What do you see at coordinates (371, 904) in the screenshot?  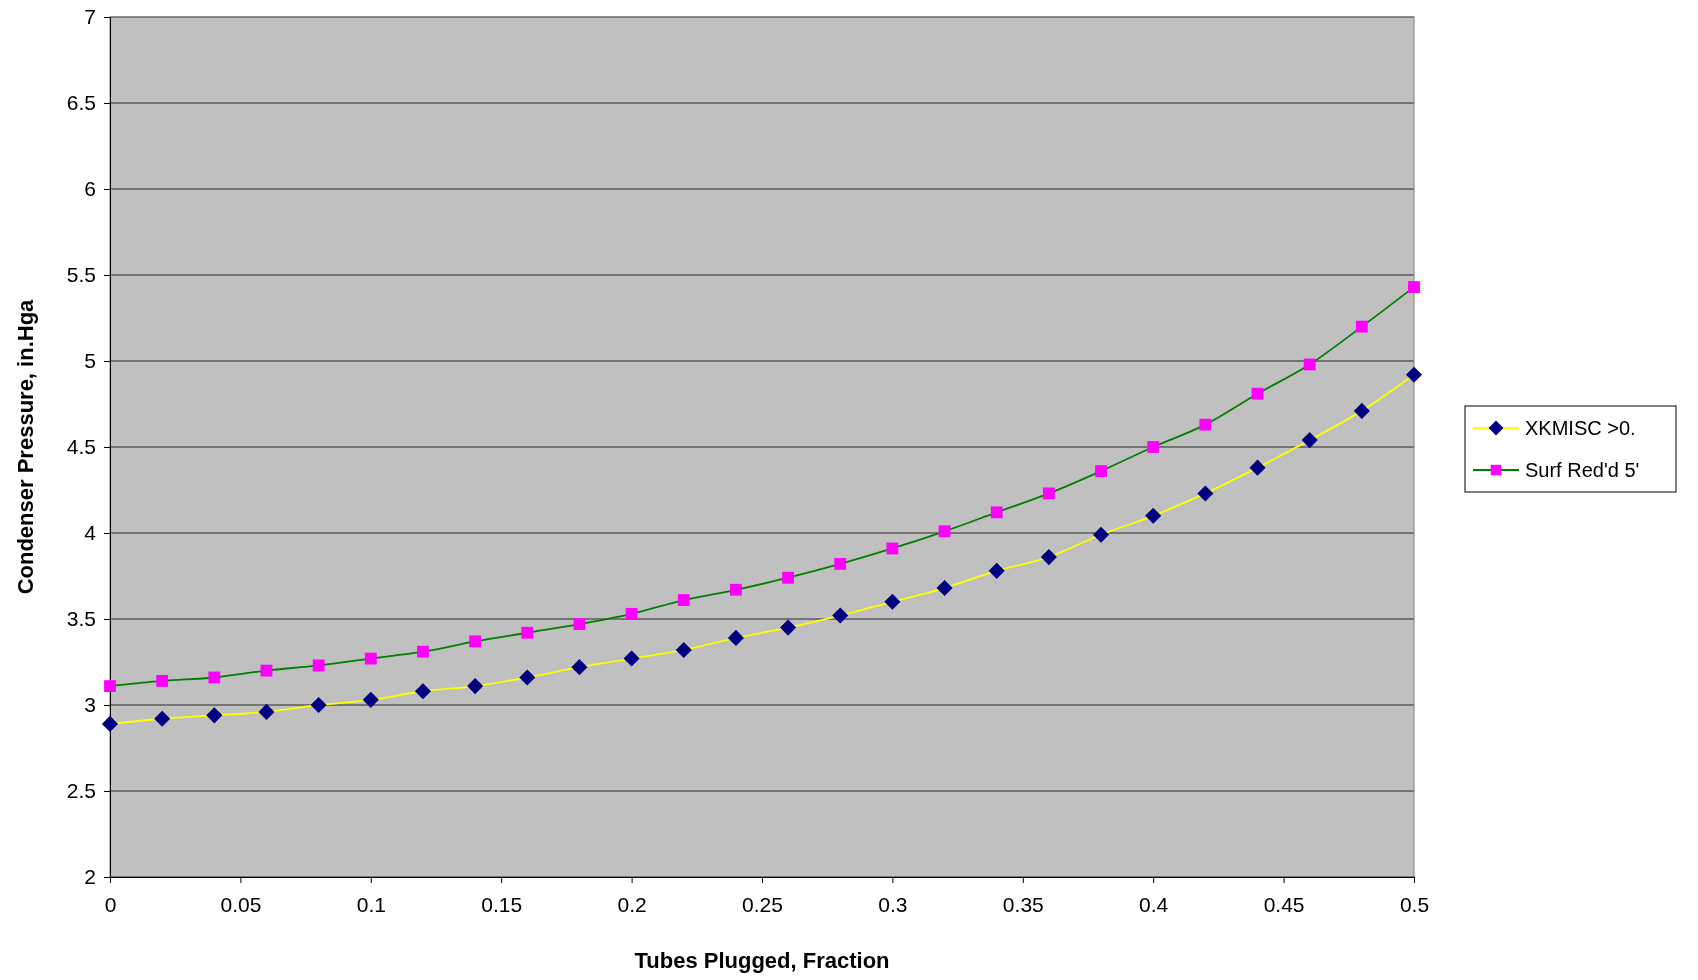 I see `x-tick-label: 0.1` at bounding box center [371, 904].